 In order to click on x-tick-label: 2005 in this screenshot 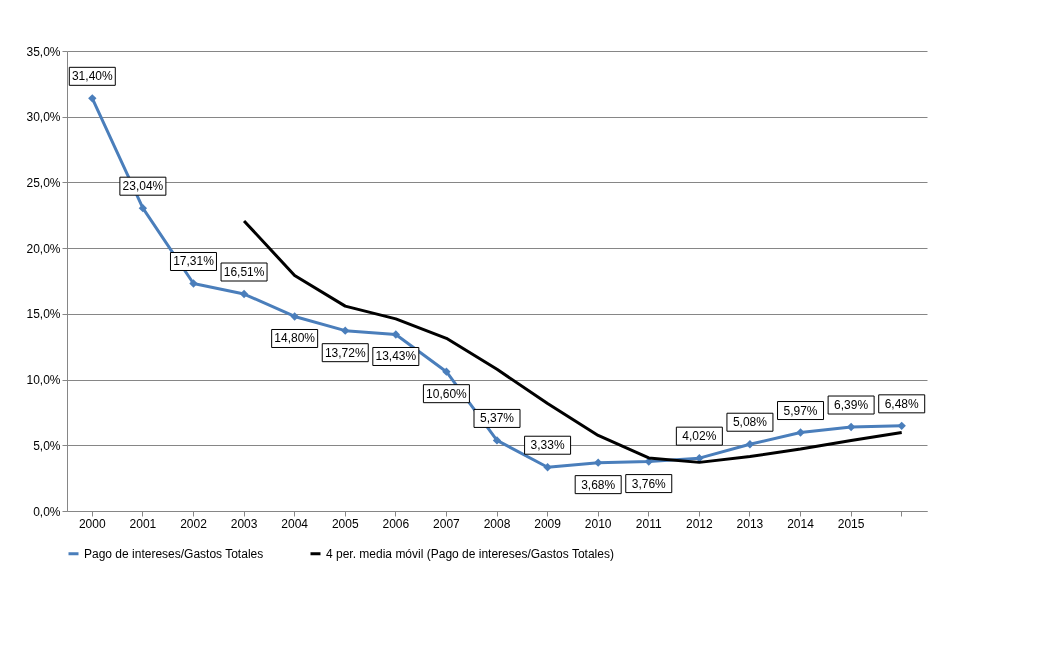, I will do `click(345, 523)`.